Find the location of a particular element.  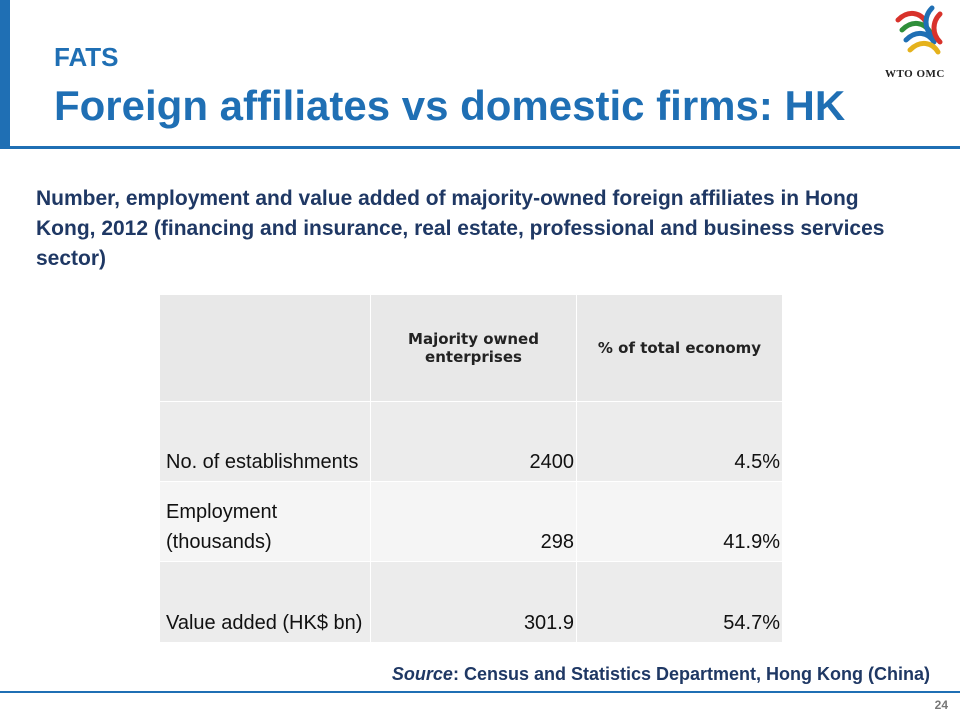

table-row: Employment (thousands) 298 41.9% is located at coordinates (471, 521).